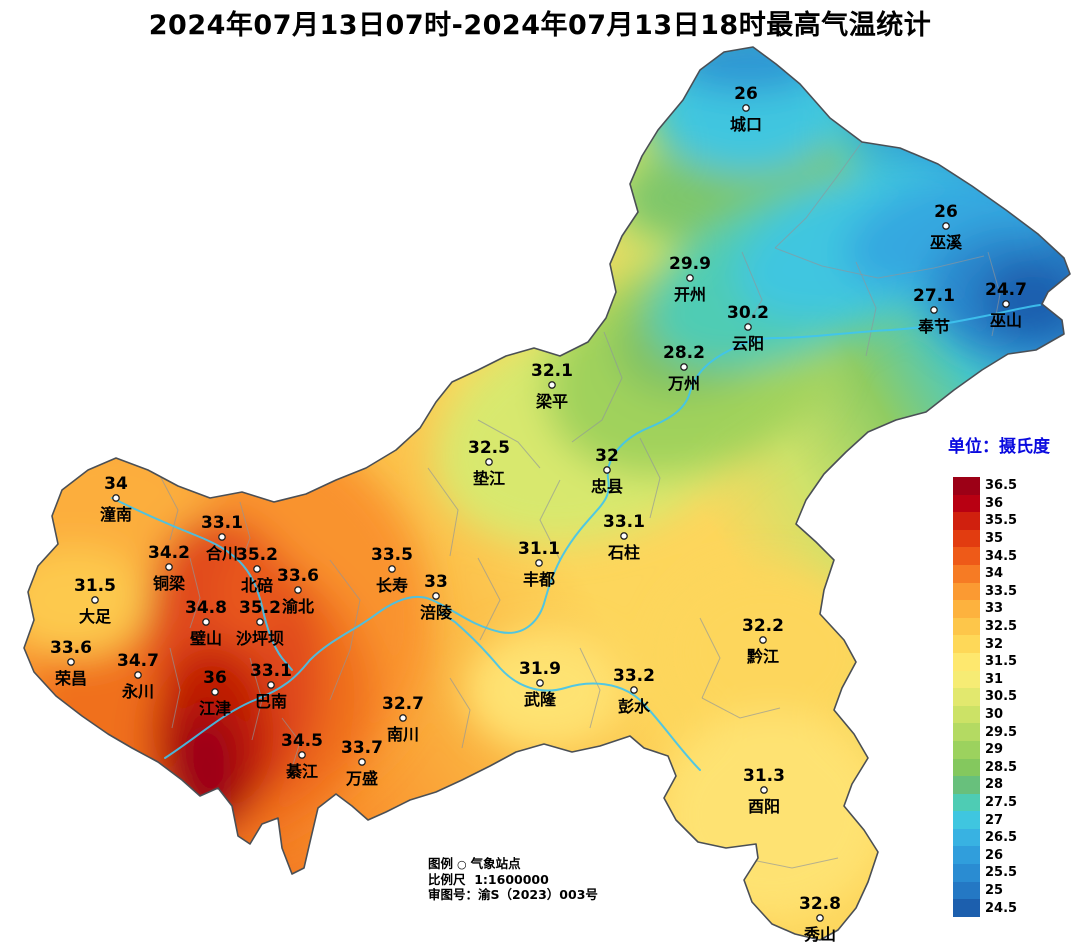  I want to click on station-name-label: 长寿, so click(392, 585).